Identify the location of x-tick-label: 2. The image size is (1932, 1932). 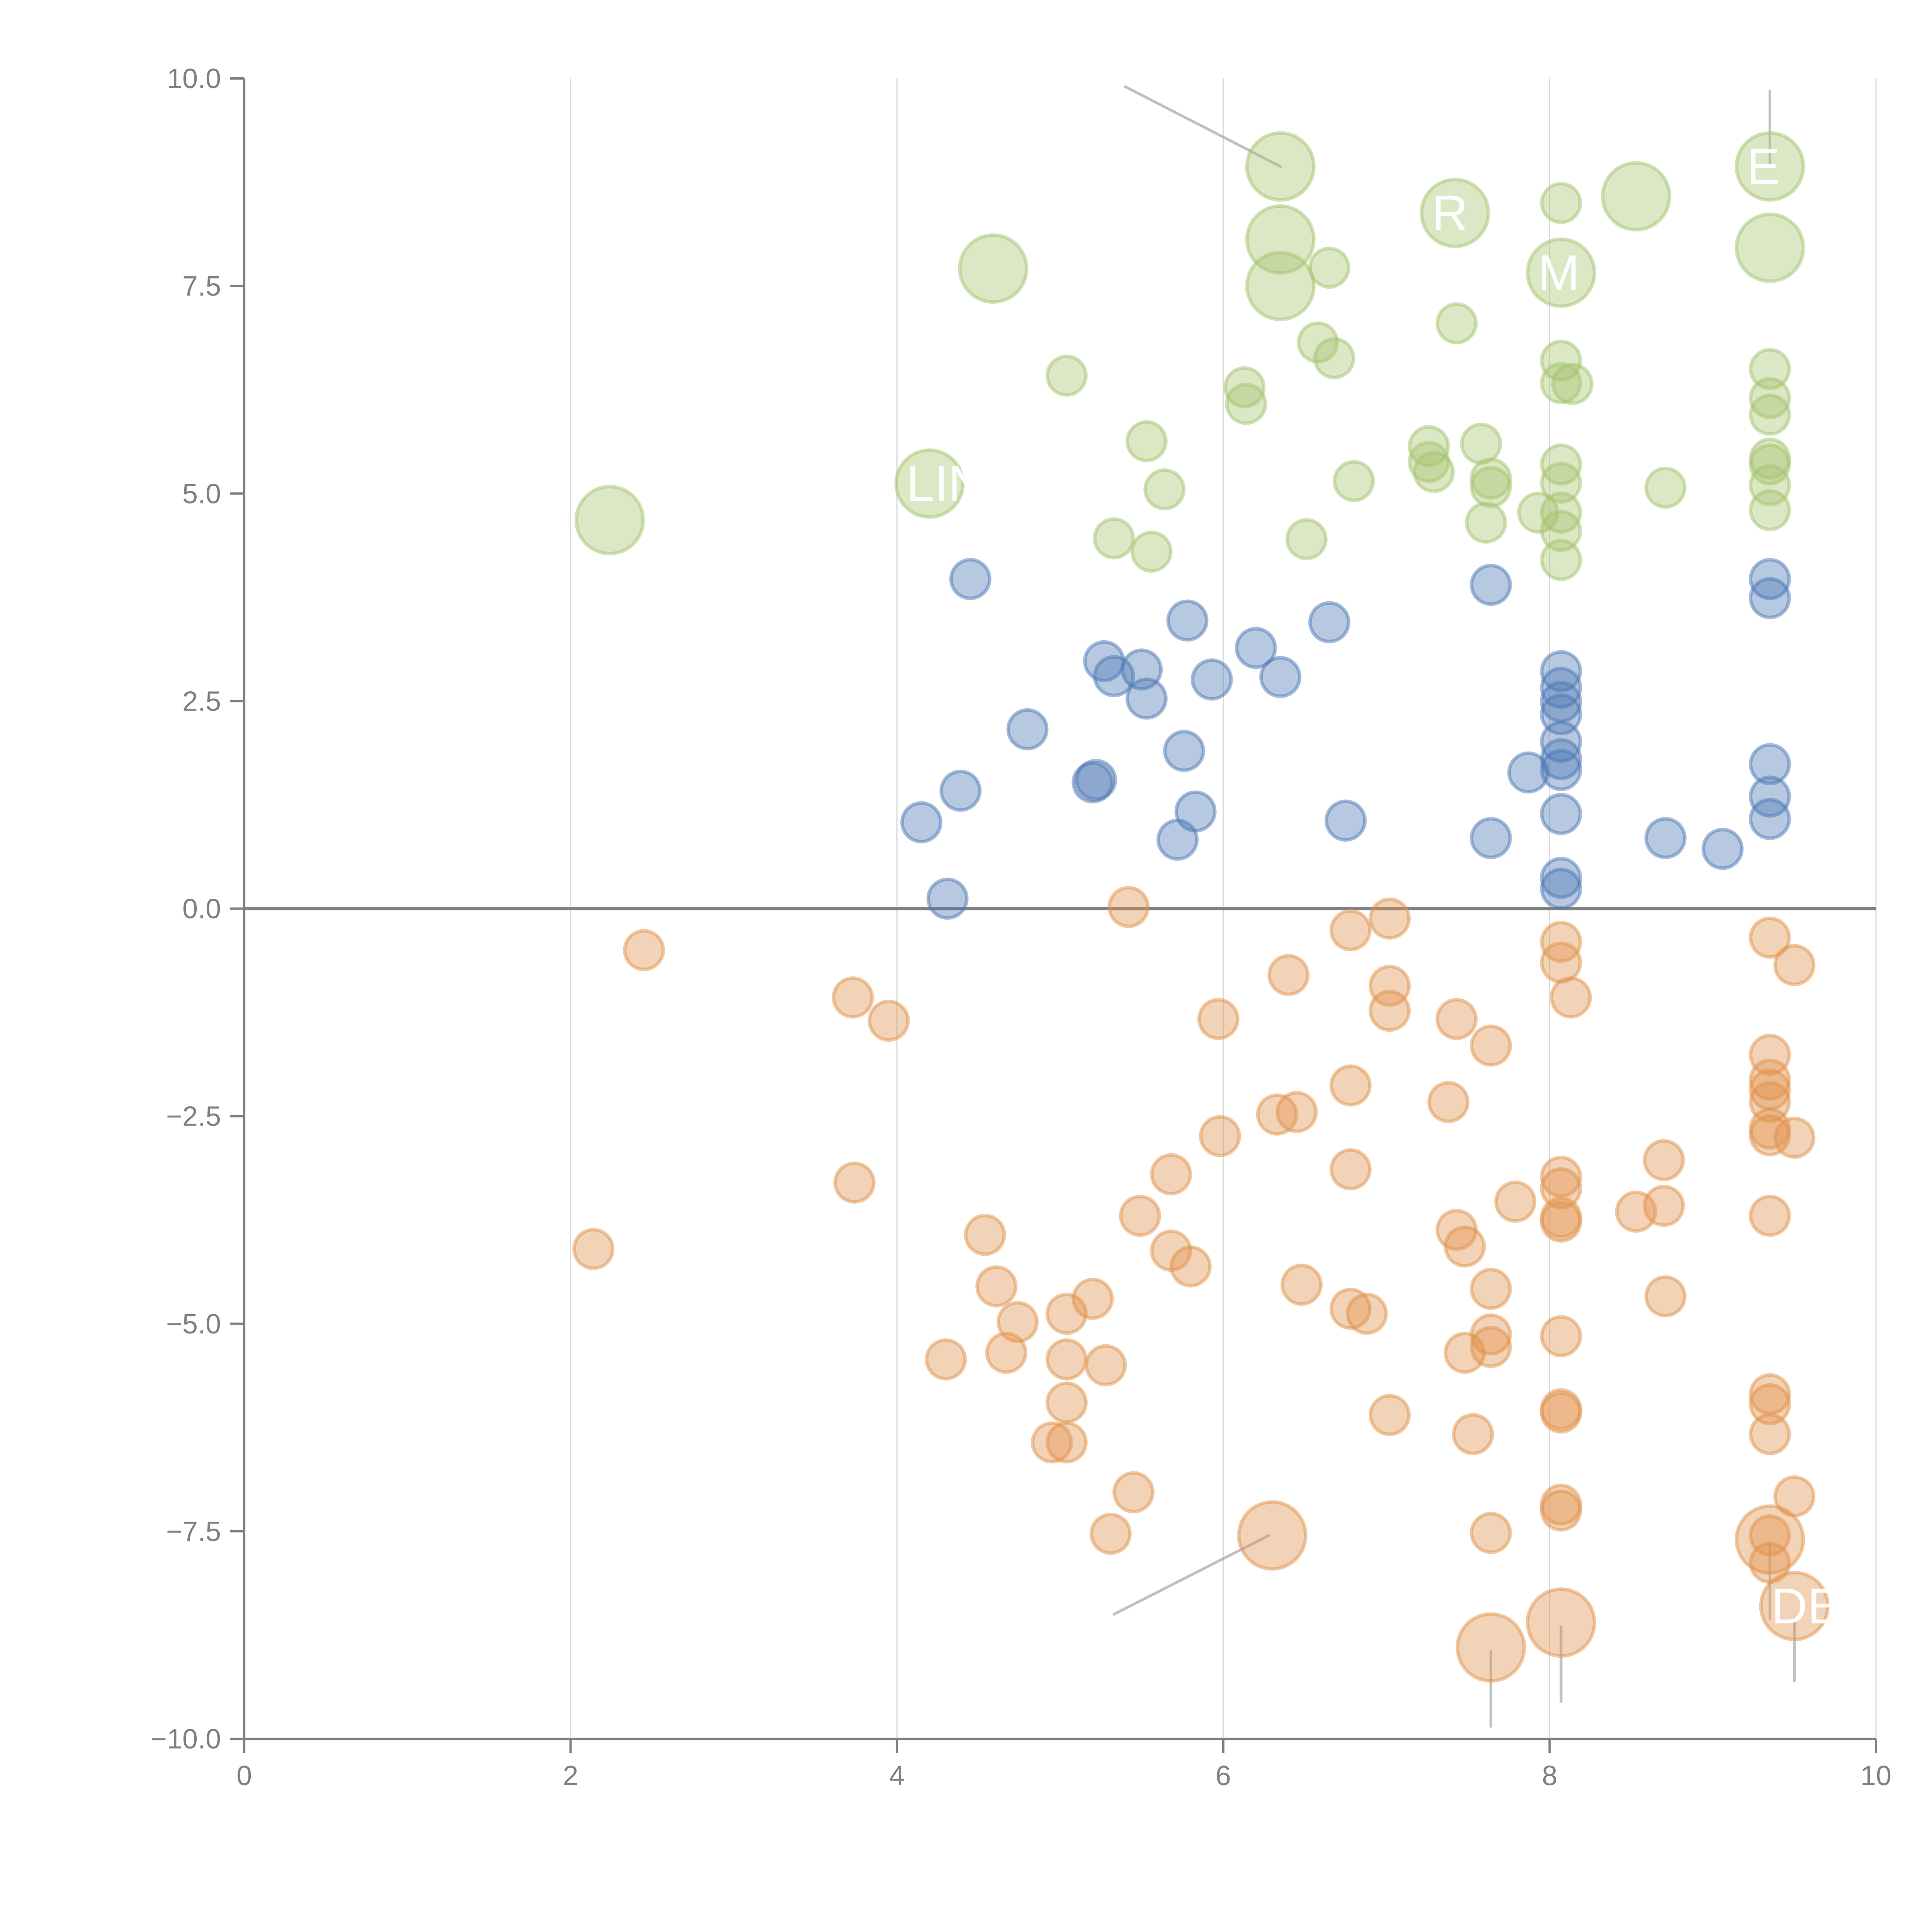
(571, 1775).